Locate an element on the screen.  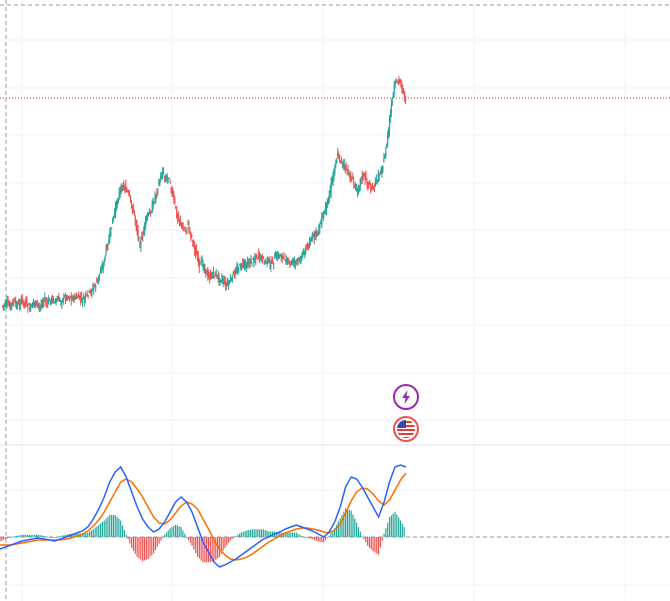
signal-line is located at coordinates (203, 516).